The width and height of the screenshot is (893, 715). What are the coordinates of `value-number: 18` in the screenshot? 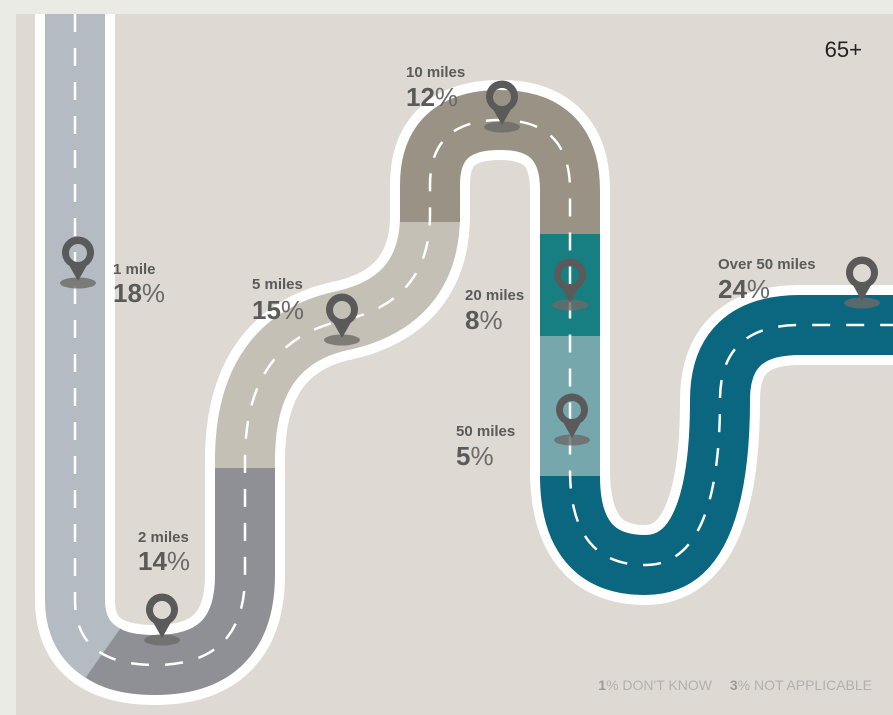 It's located at (127, 293).